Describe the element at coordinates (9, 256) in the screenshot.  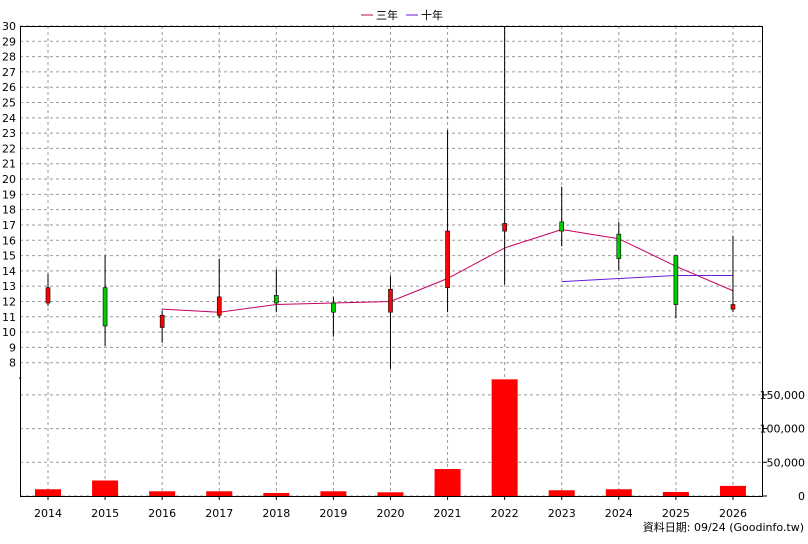
I see `price-tick-label: 15` at that location.